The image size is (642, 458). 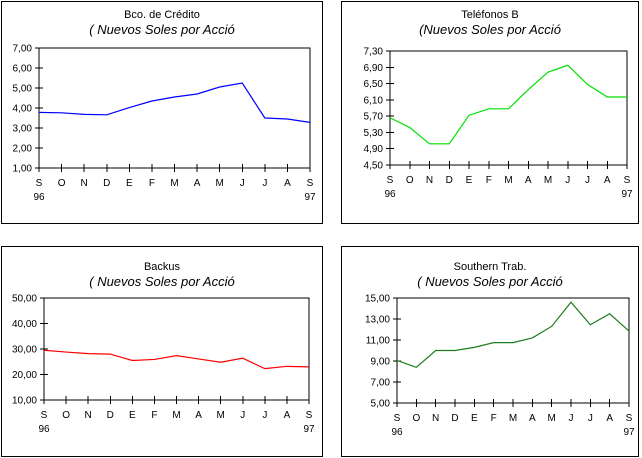 What do you see at coordinates (162, 15) in the screenshot?
I see `chart-title: Bco. de Crédito` at bounding box center [162, 15].